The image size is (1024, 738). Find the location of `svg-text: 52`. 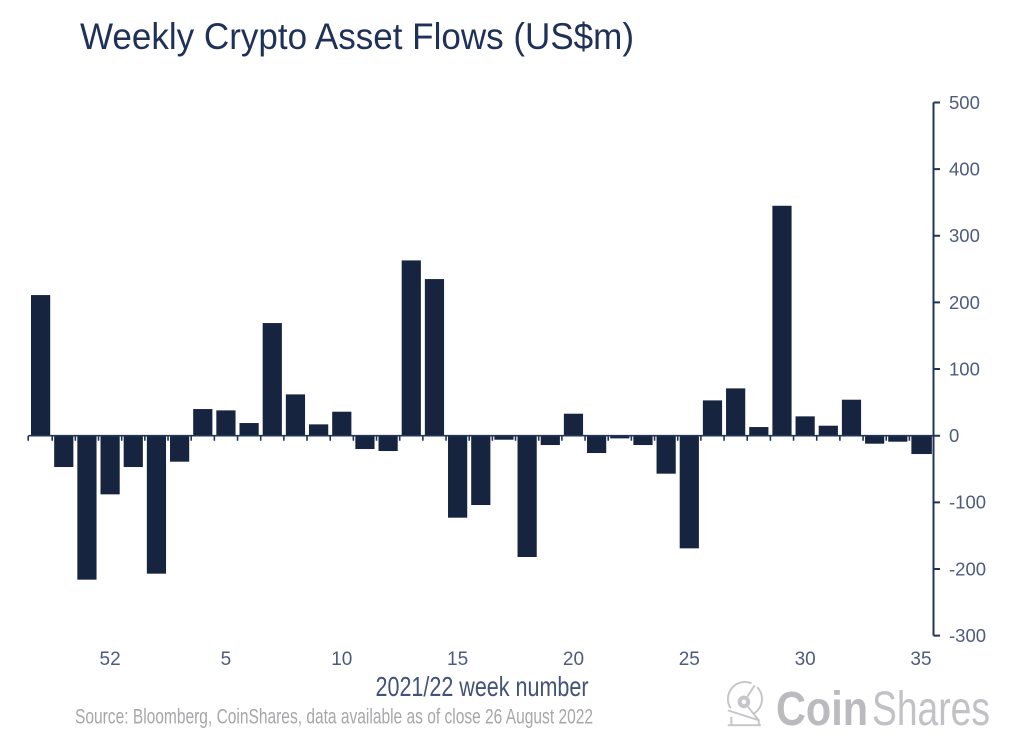

svg-text: 52 is located at coordinates (110, 659).